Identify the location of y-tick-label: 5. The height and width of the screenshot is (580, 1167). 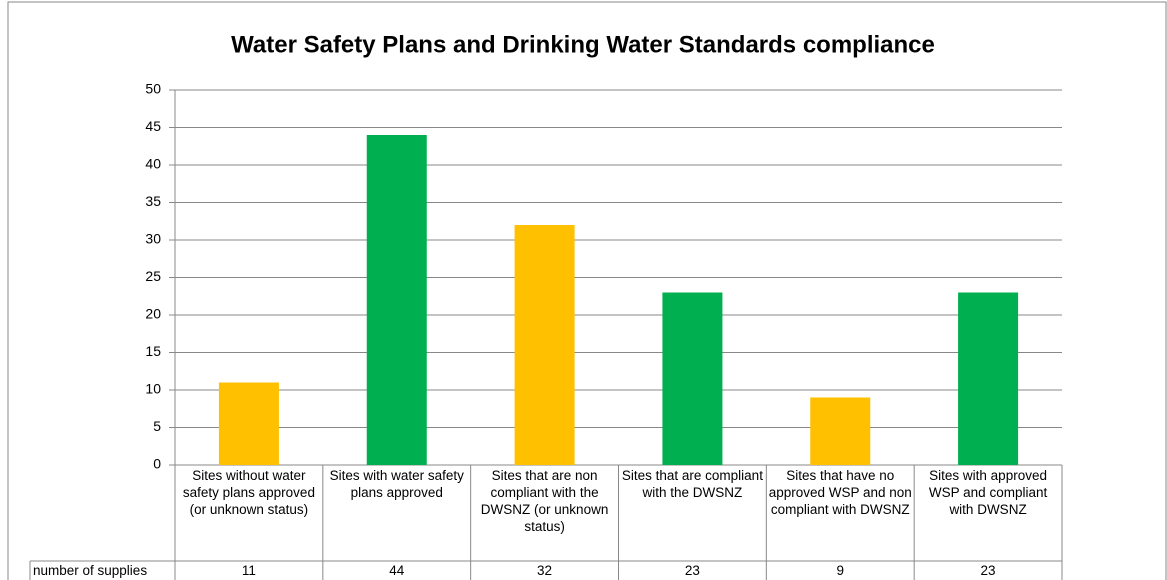
(157, 426).